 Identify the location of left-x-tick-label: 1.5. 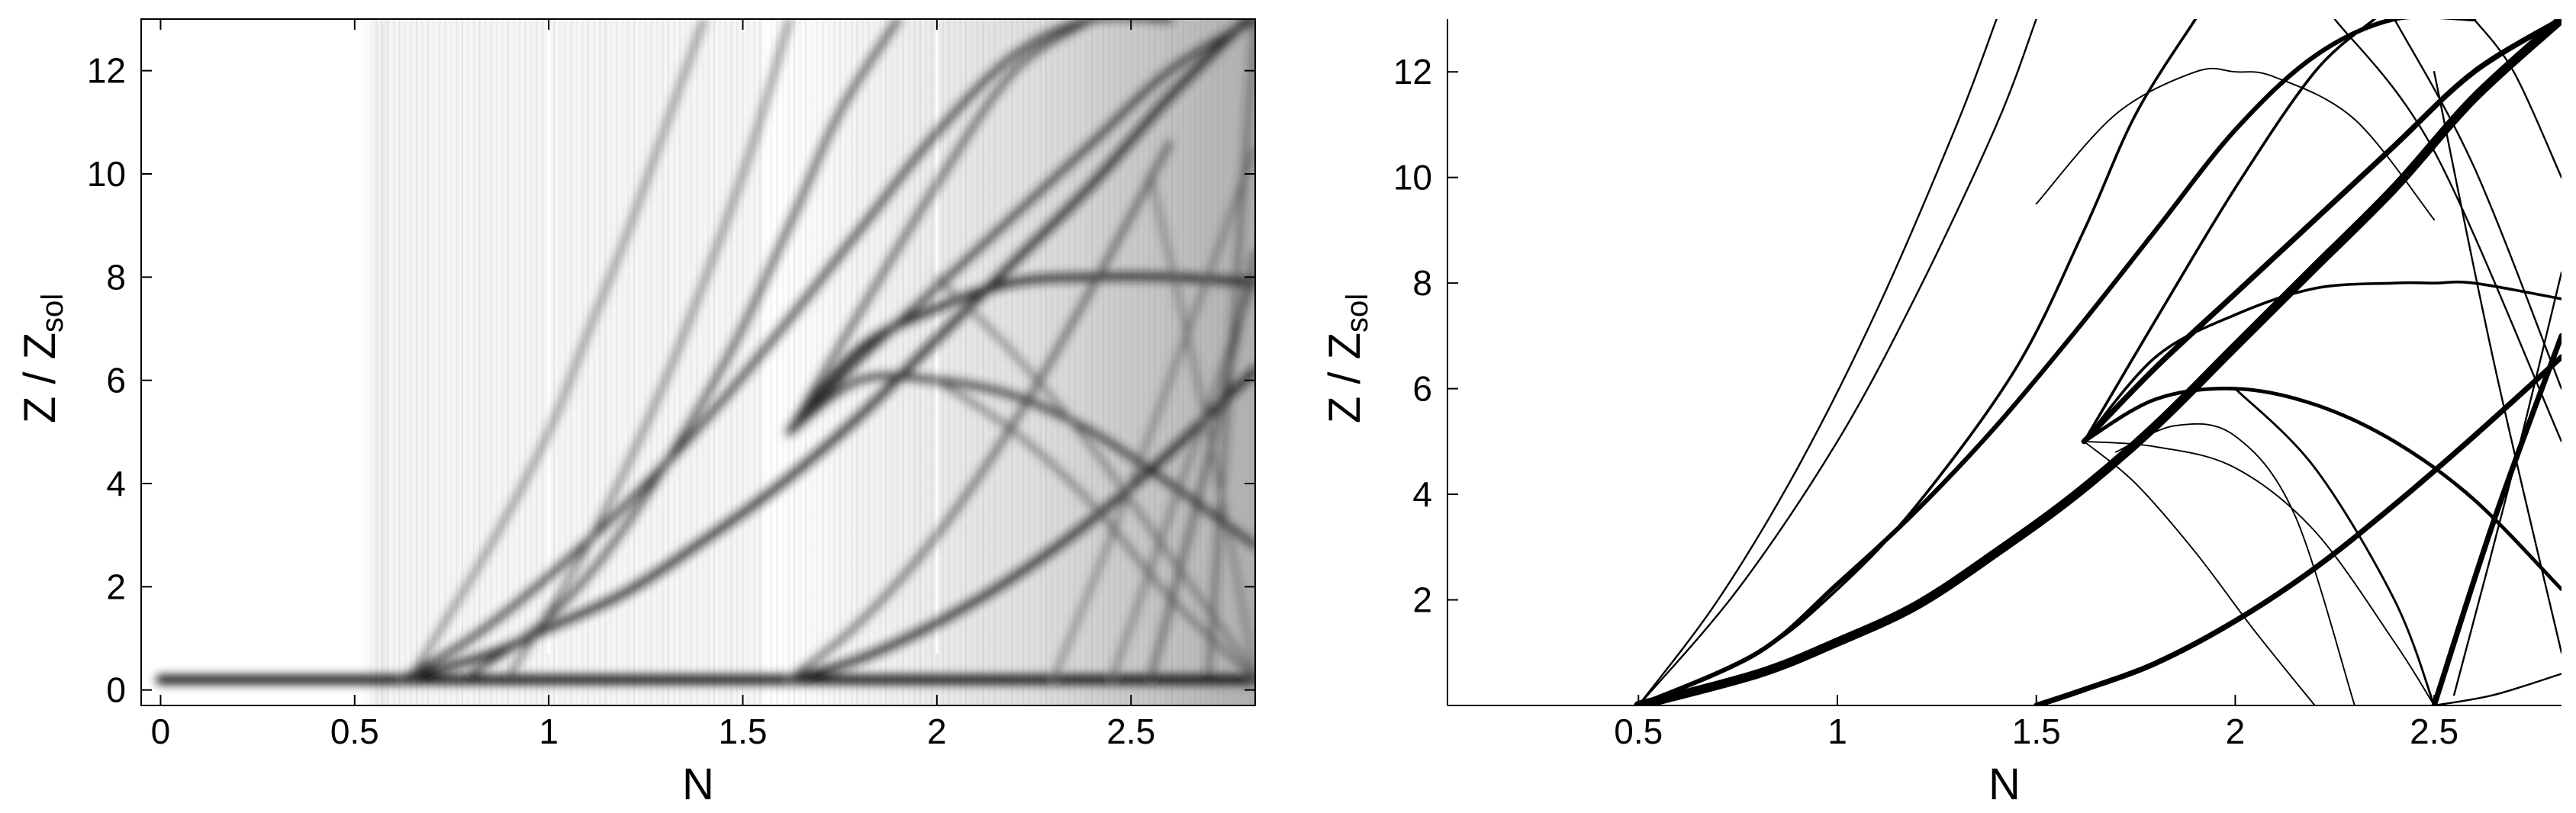
(743, 731).